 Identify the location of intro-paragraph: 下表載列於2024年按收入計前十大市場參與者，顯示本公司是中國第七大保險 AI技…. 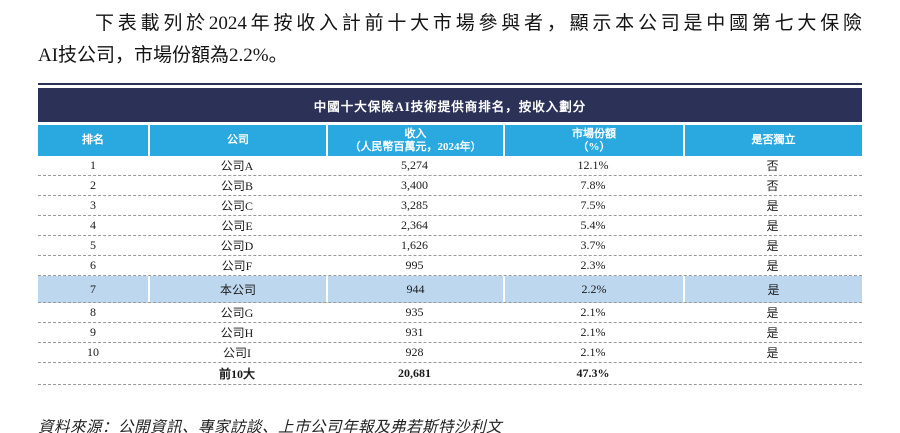
(450, 40).